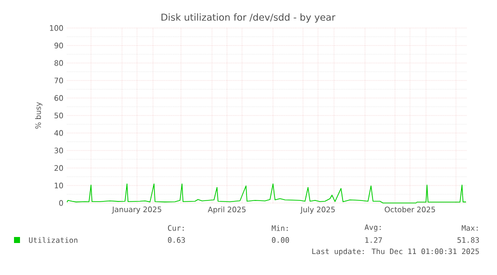 The width and height of the screenshot is (497, 275). I want to click on chart-title: Disk utilization for /dev/sdd - by year, so click(249, 18).